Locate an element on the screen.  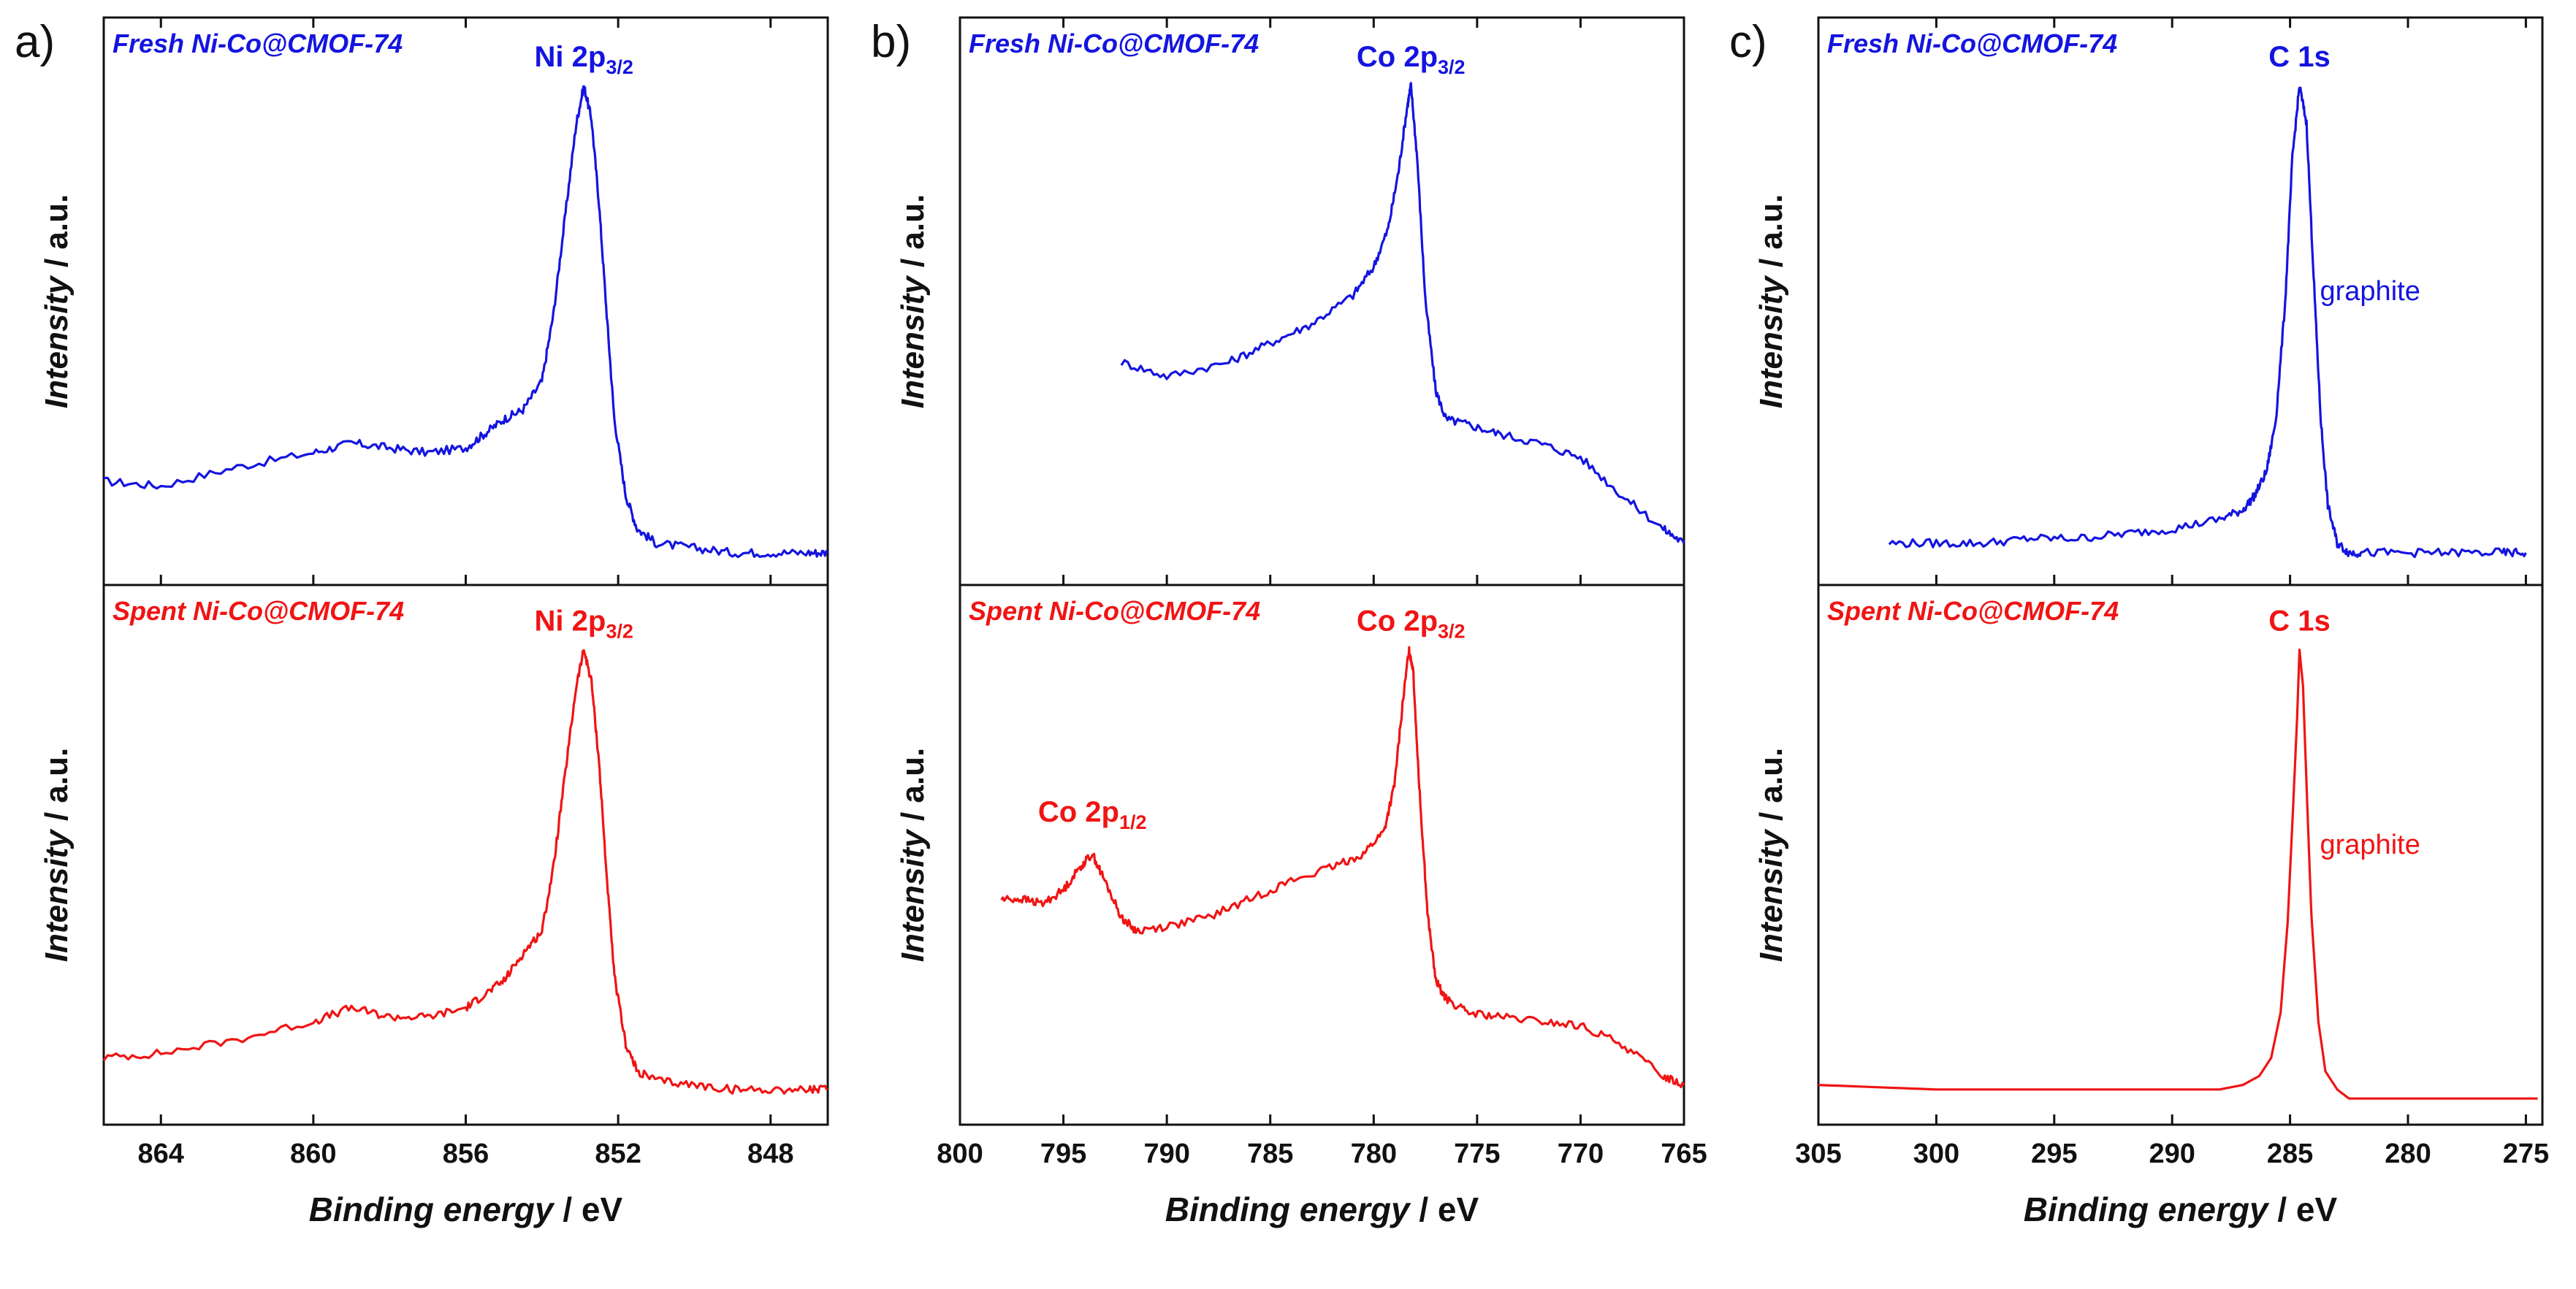
x-tick-label: 275 is located at coordinates (2526, 1154).